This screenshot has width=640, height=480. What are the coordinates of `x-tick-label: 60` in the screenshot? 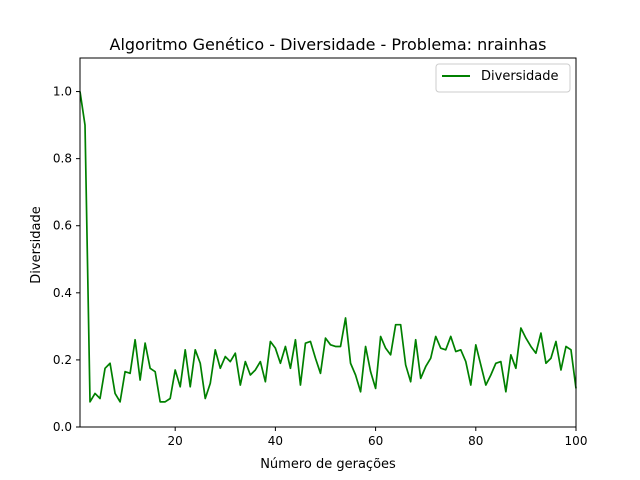 It's located at (375, 441).